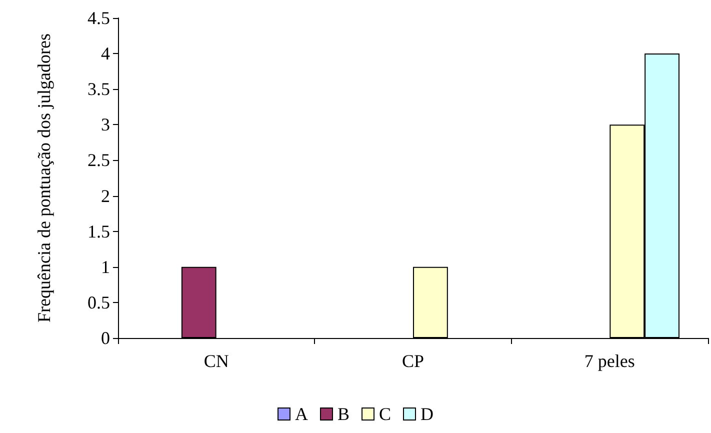 The height and width of the screenshot is (433, 711). What do you see at coordinates (301, 414) in the screenshot?
I see `legend-label: A` at bounding box center [301, 414].